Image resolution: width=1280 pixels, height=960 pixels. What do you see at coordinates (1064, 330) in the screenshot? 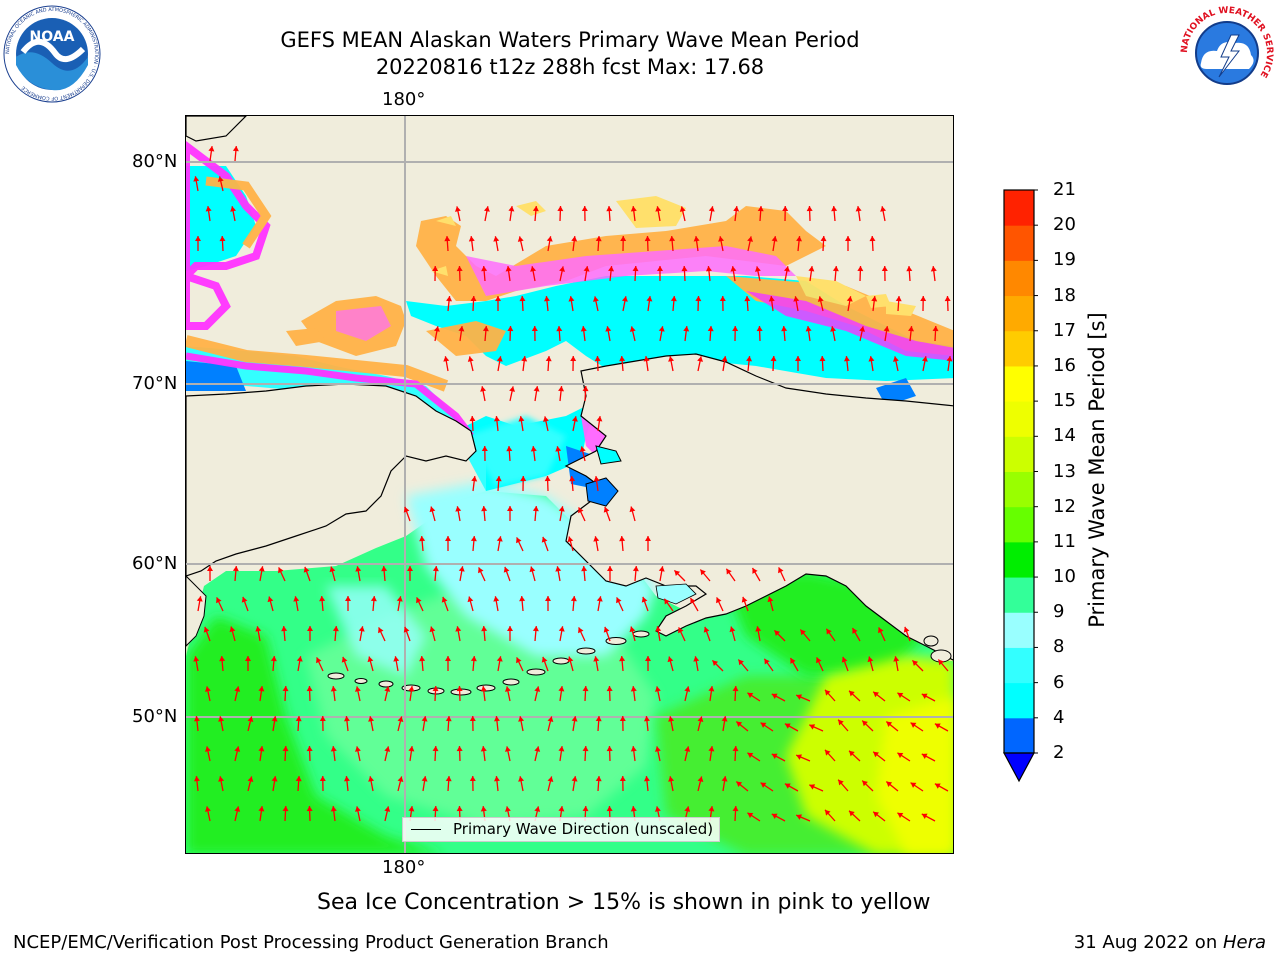
I see `colorbar-tick-label: 17` at bounding box center [1064, 330].